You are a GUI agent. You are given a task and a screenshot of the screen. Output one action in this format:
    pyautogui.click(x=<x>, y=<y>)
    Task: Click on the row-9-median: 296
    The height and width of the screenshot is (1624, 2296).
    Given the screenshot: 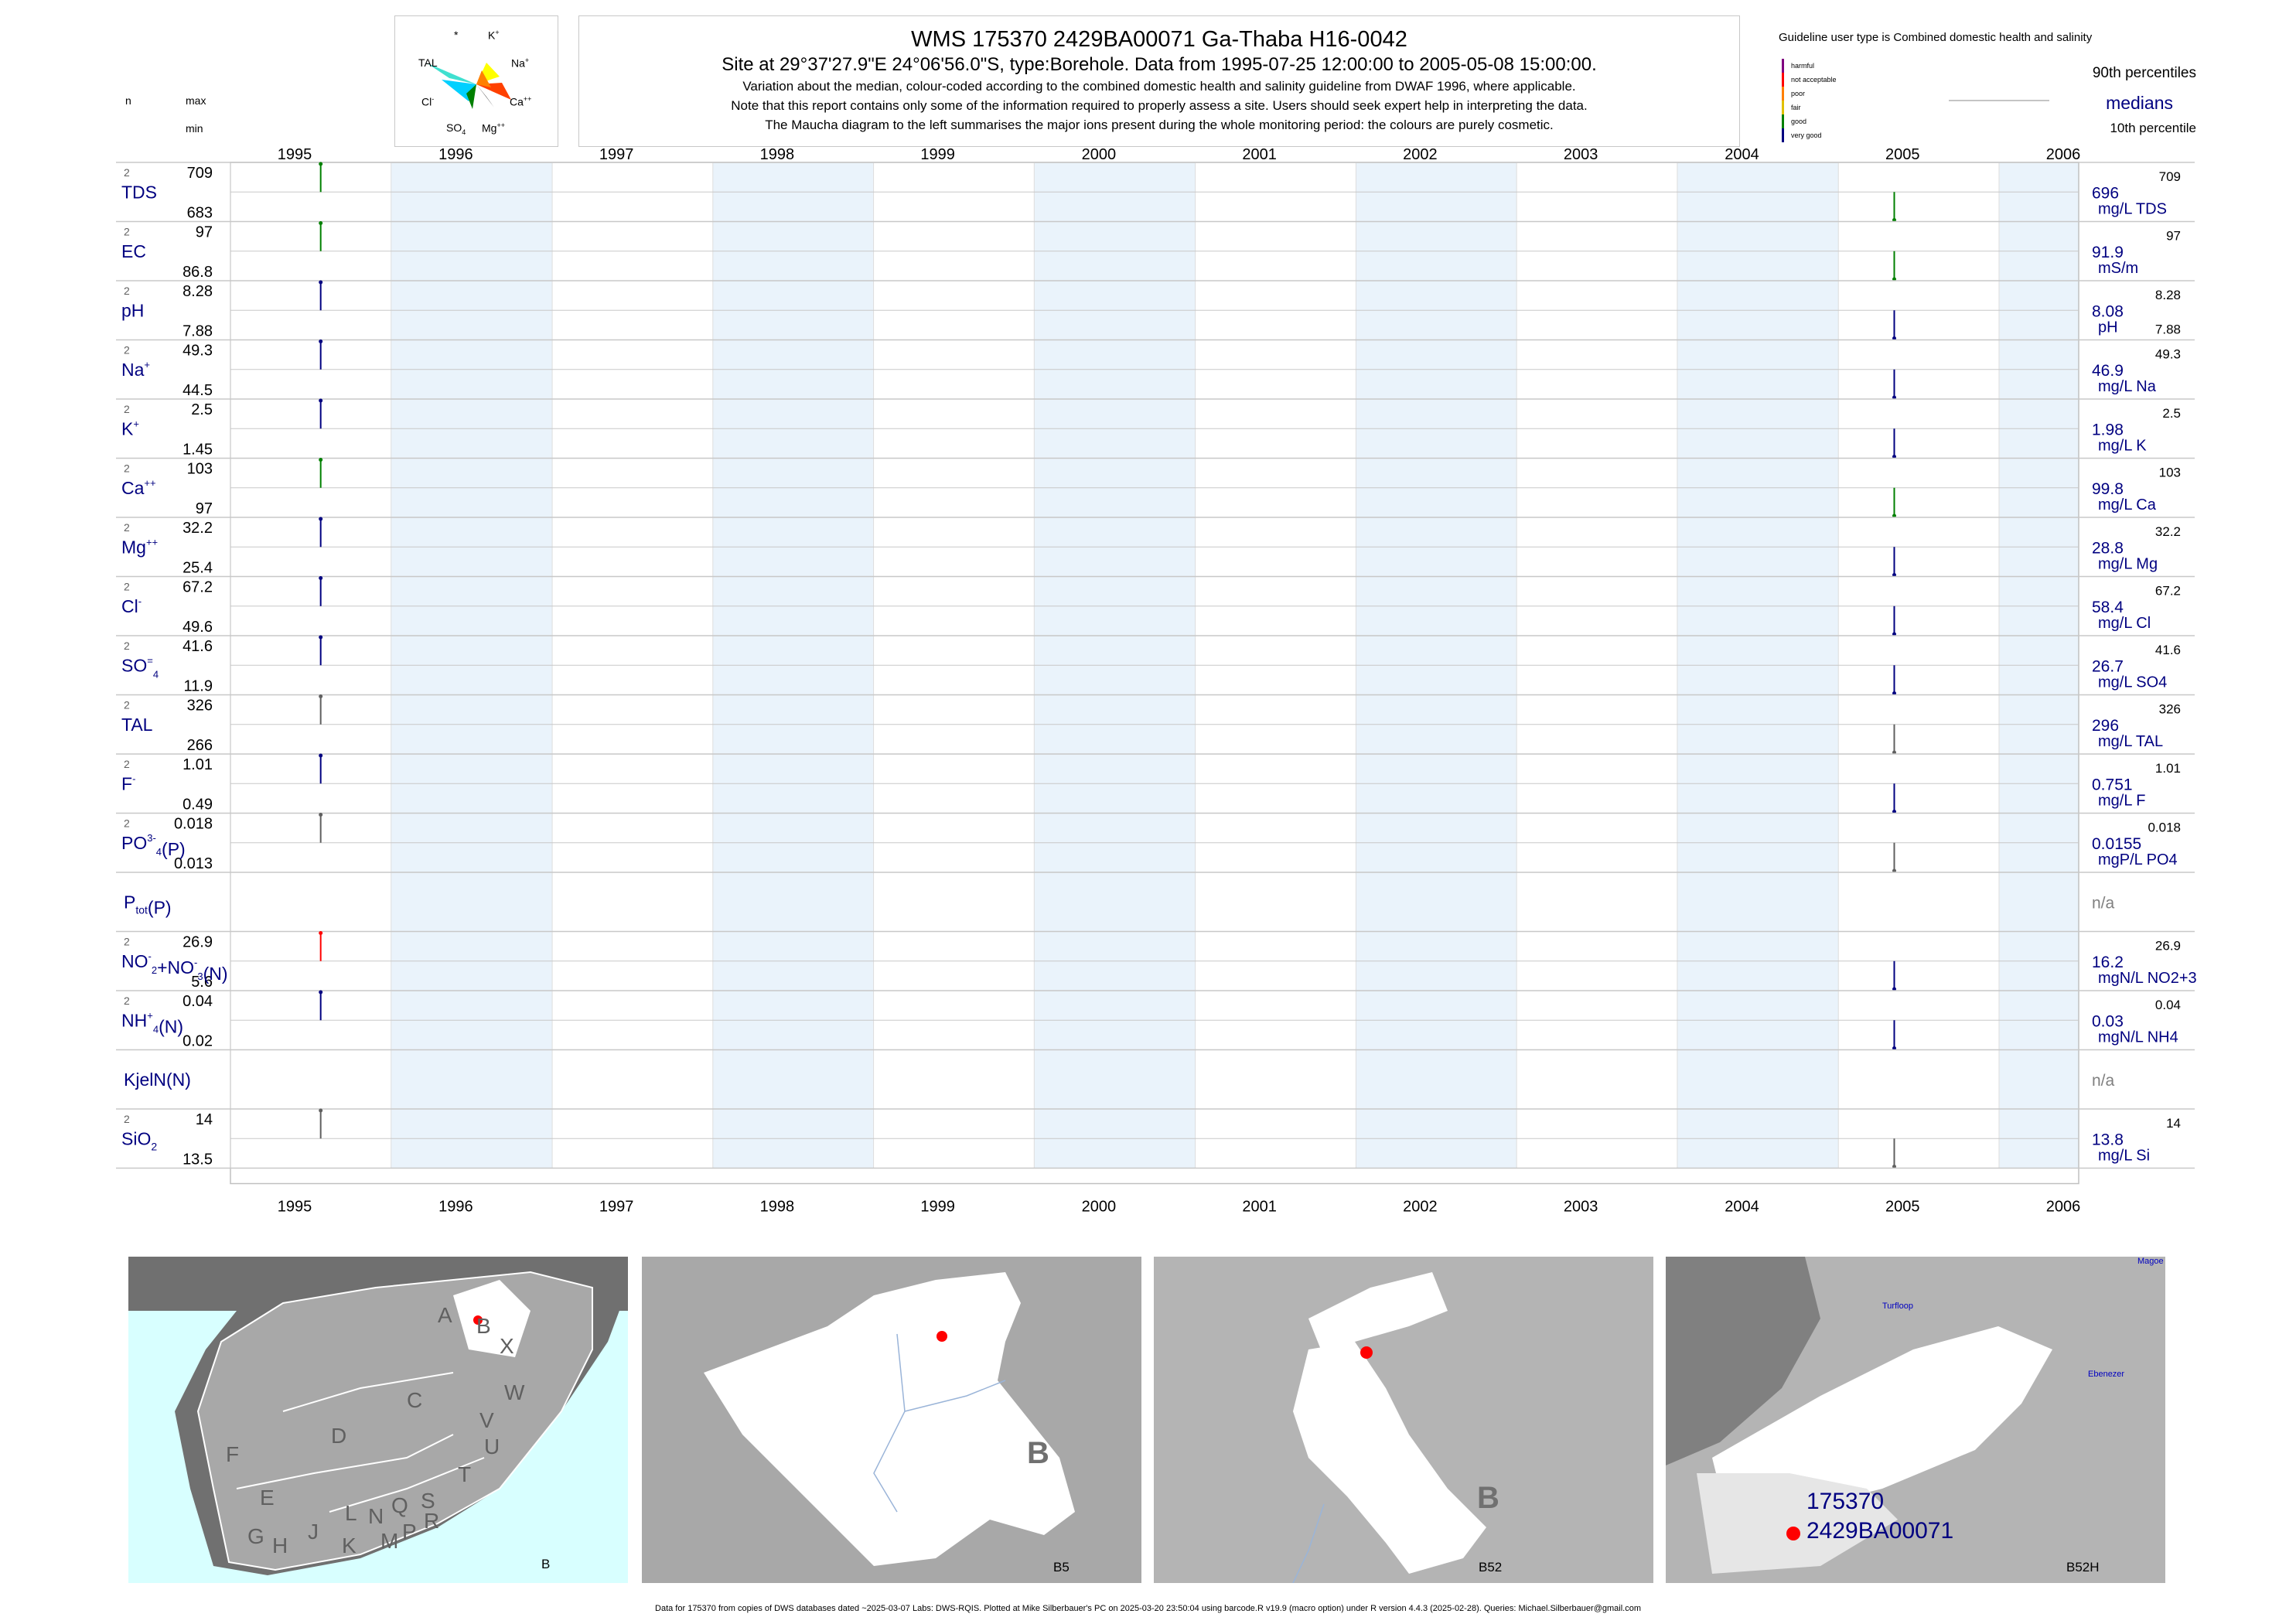 What is the action you would take?
    pyautogui.click(x=2105, y=726)
    